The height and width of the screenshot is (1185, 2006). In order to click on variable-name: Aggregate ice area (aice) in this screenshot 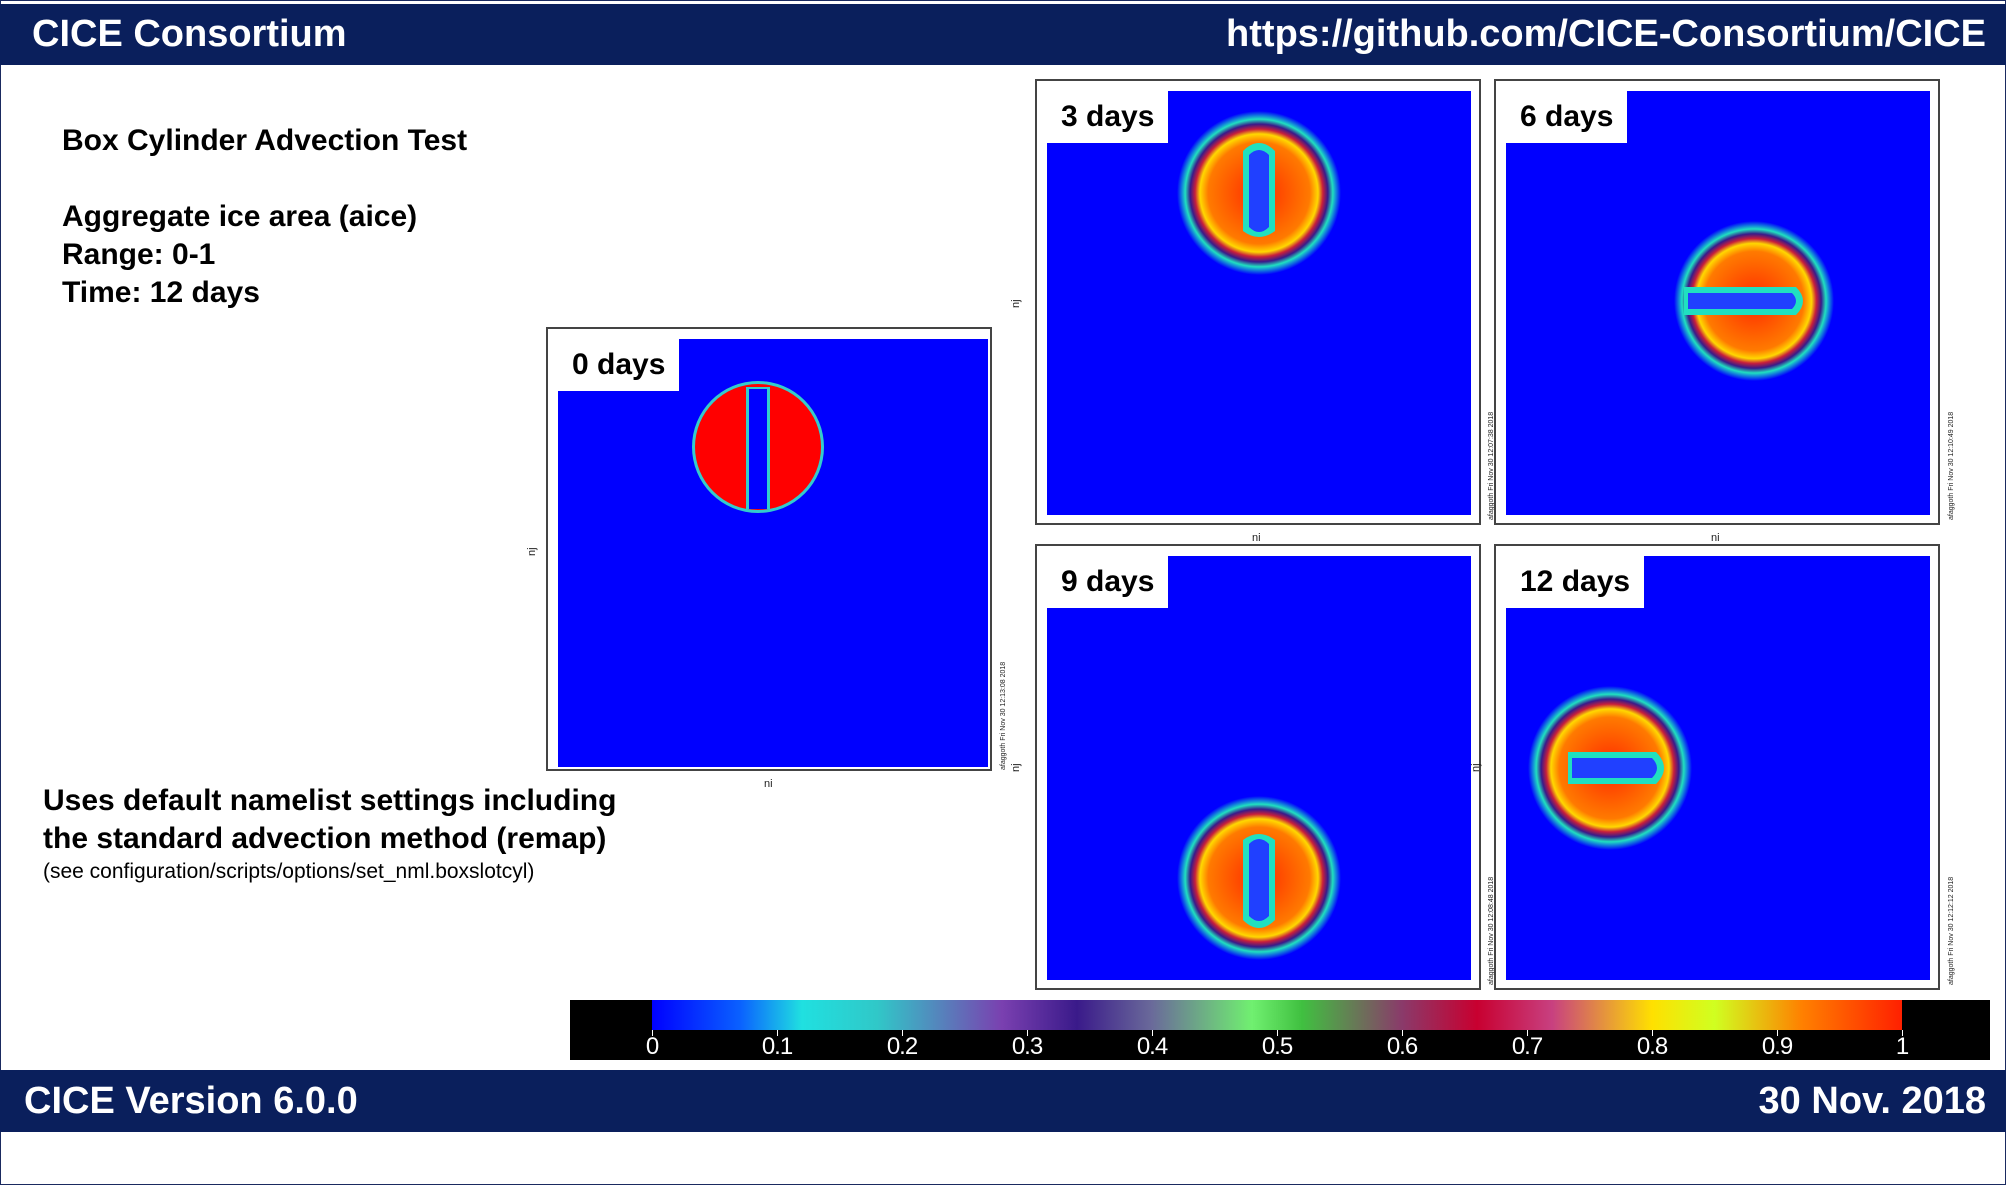, I will do `click(240, 216)`.